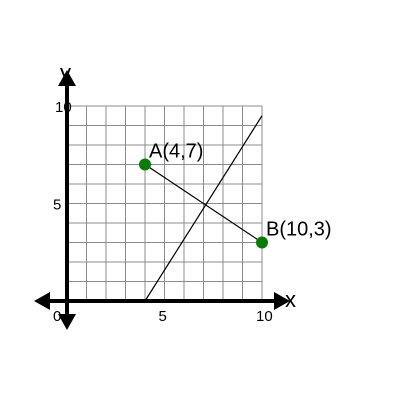 The height and width of the screenshot is (405, 400). What do you see at coordinates (65, 72) in the screenshot?
I see `y-axis-label: y` at bounding box center [65, 72].